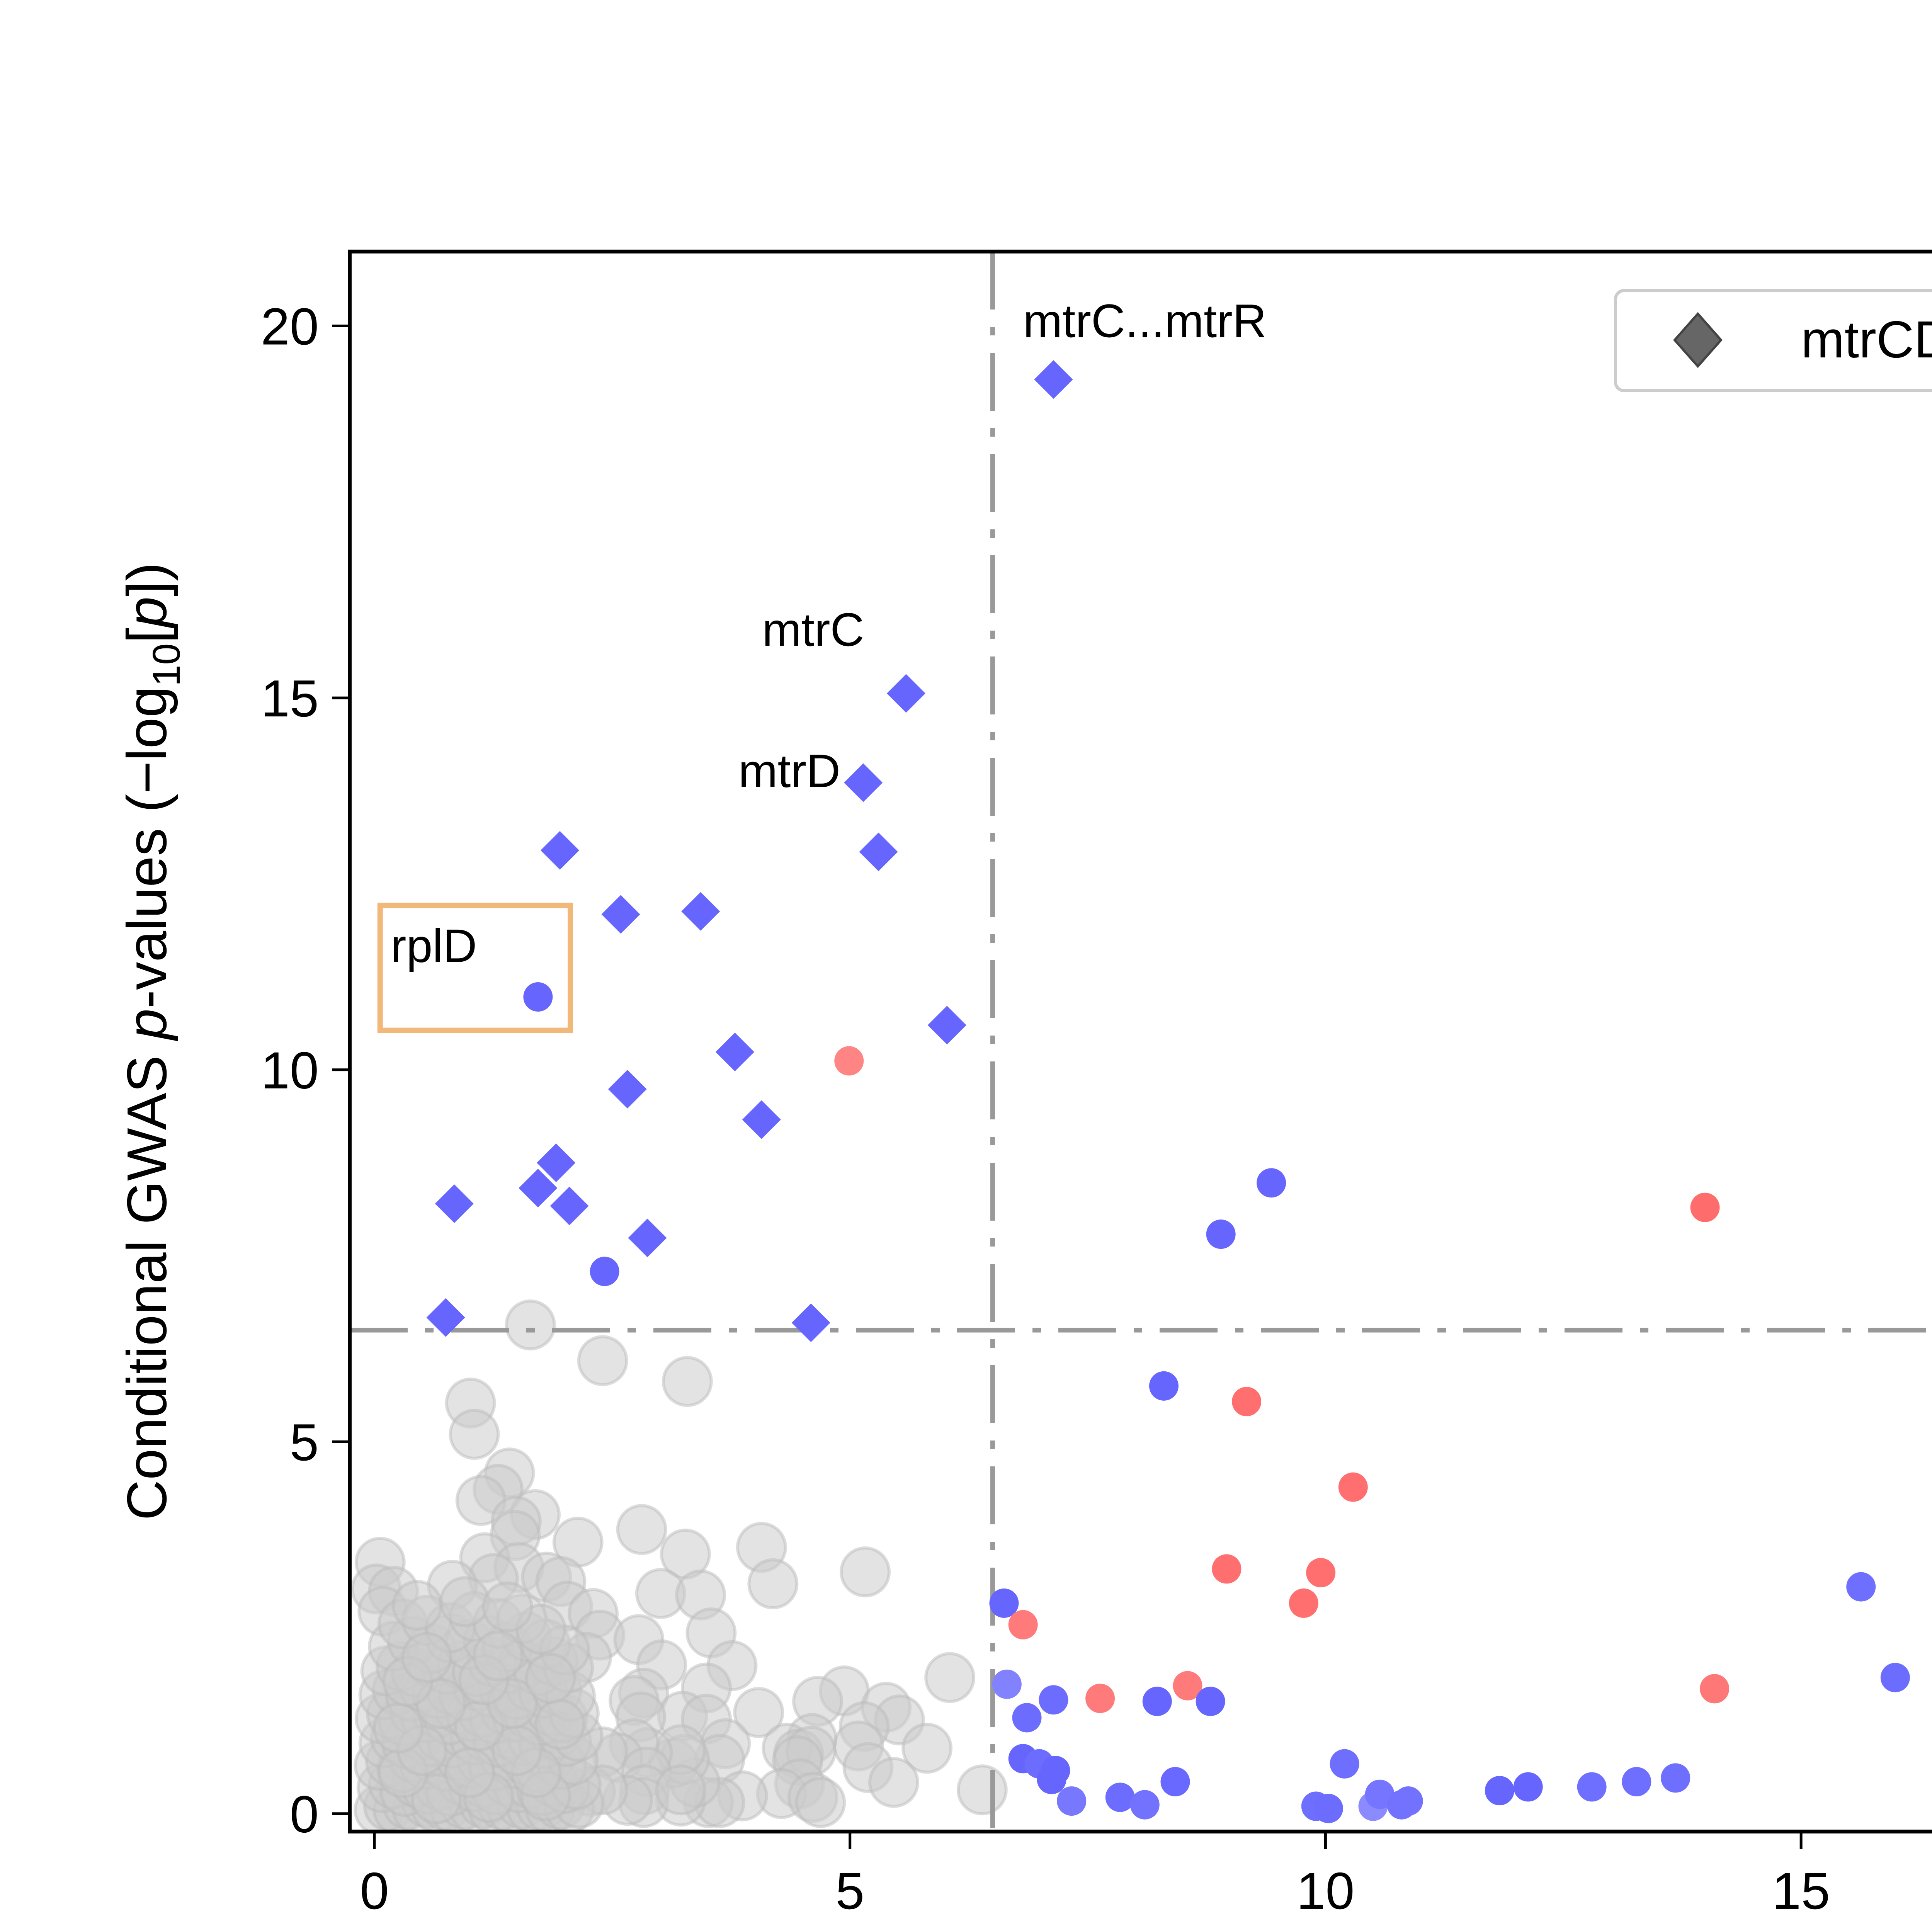  I want to click on y-tick-label: 15, so click(290, 699).